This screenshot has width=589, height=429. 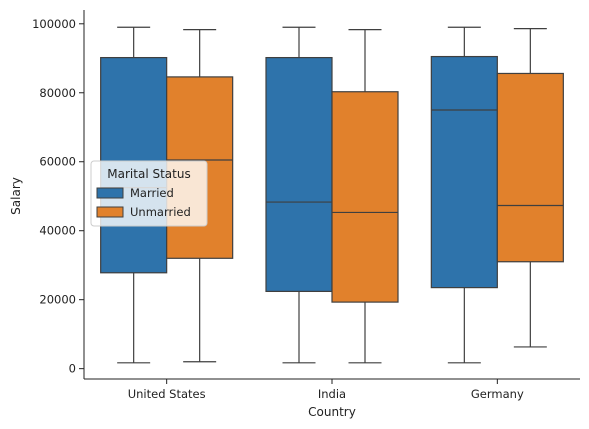 What do you see at coordinates (152, 193) in the screenshot?
I see `legend-label-married: Married` at bounding box center [152, 193].